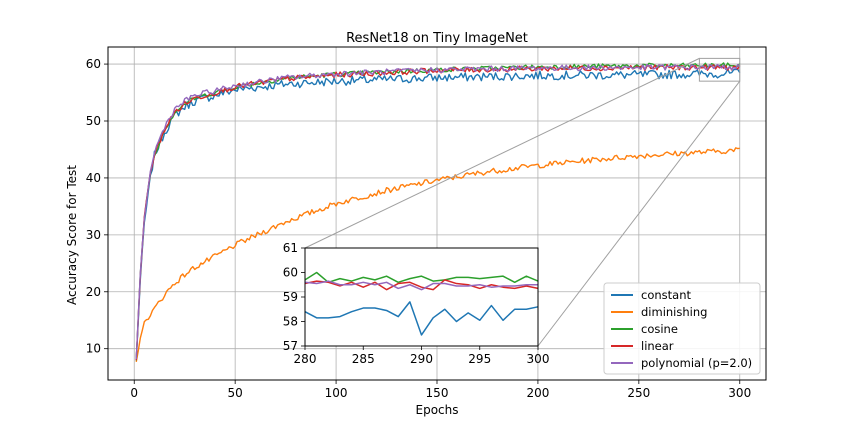  Describe the element at coordinates (305, 359) in the screenshot. I see `inset-x-tick-label: 280` at that location.